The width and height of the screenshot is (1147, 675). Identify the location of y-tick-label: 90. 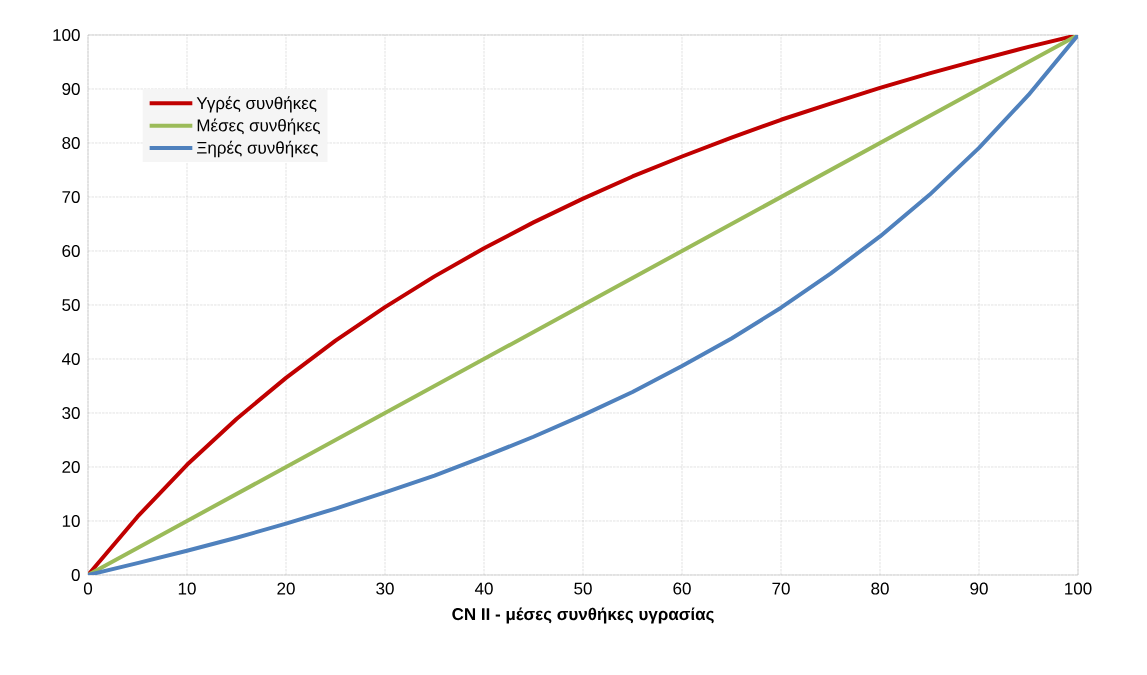
(71, 89).